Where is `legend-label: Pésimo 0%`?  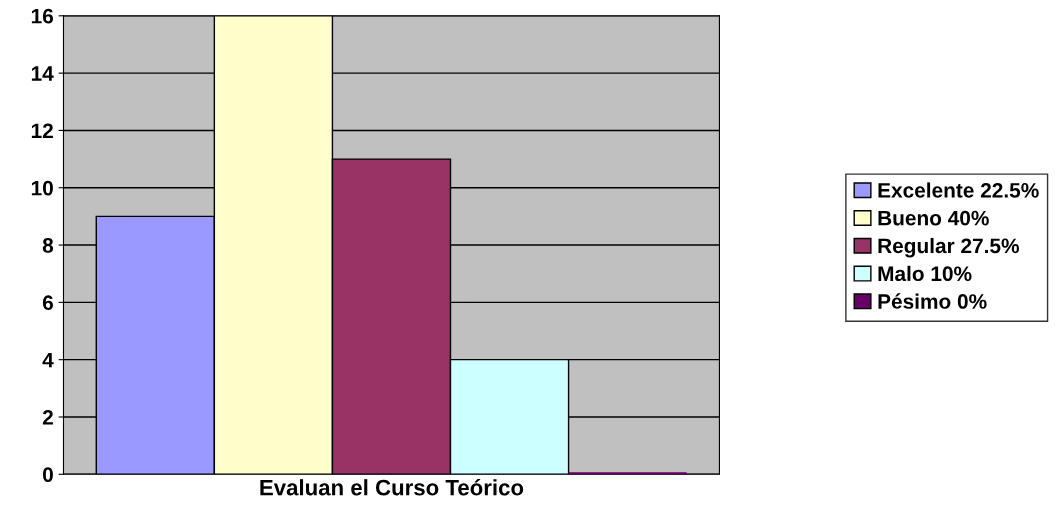
legend-label: Pésimo 0% is located at coordinates (932, 301).